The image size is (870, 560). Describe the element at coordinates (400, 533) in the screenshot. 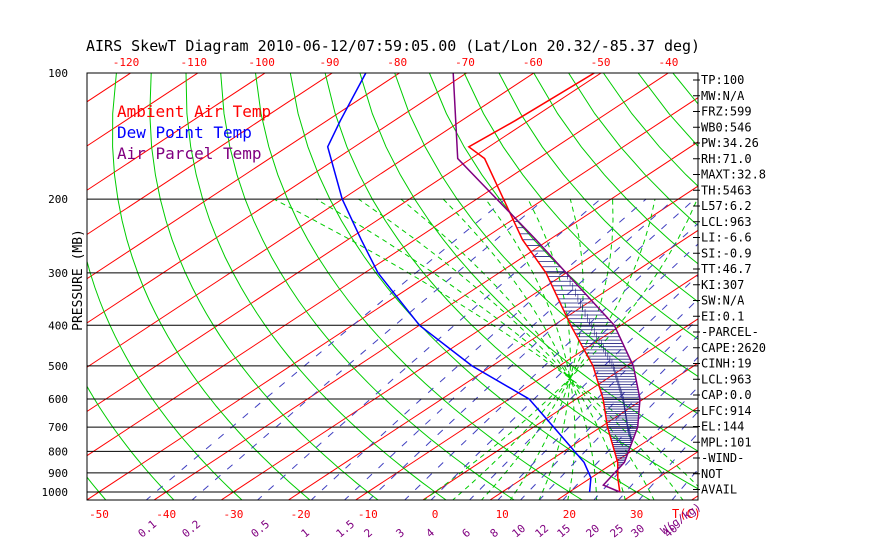

I see `mixing-ratio-tick-label: 3` at that location.